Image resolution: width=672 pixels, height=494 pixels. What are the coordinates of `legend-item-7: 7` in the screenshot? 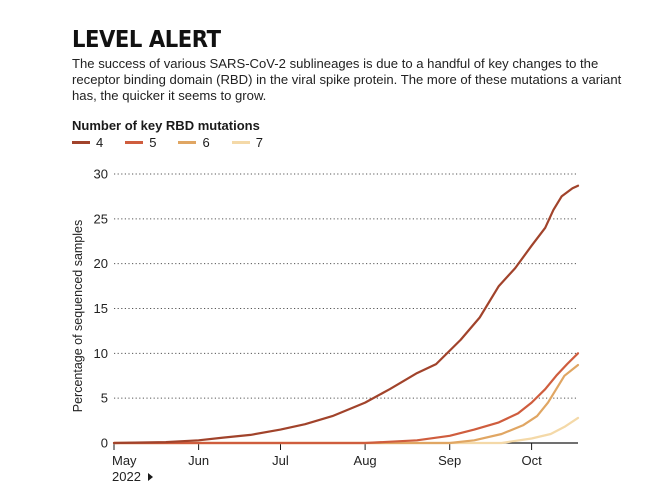 It's located at (247, 142).